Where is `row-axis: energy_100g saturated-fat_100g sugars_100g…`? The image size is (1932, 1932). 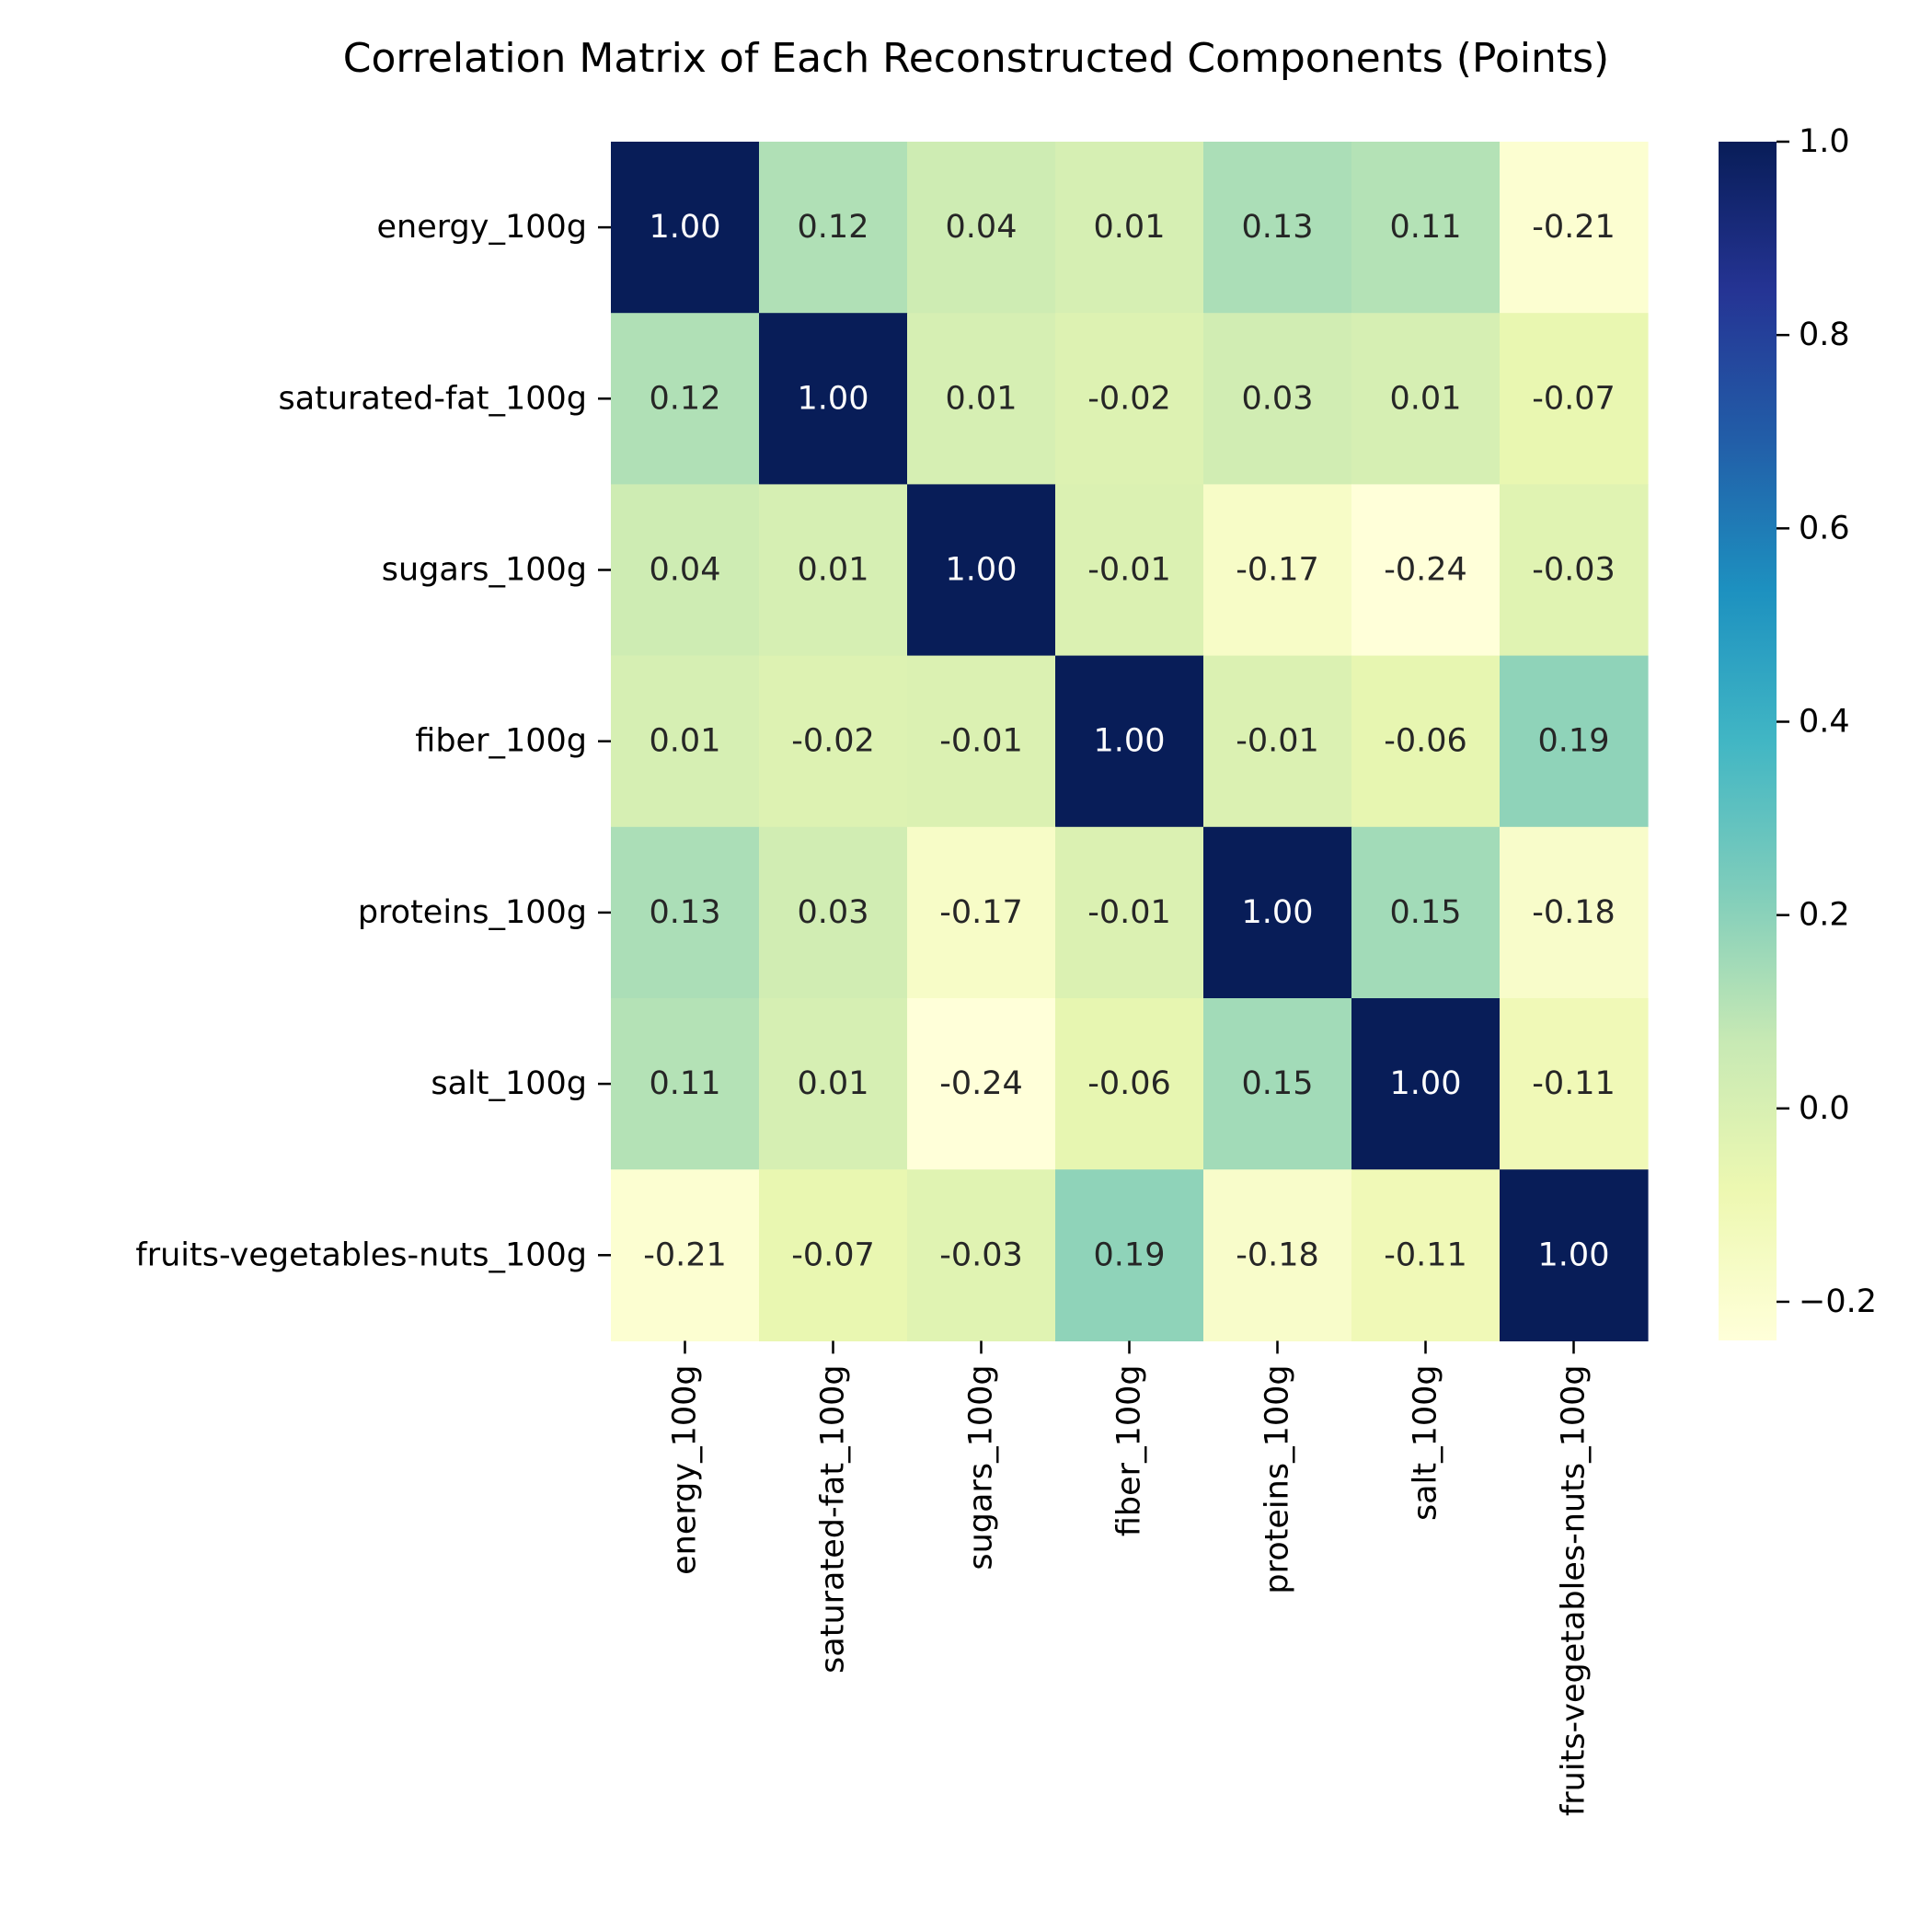 row-axis: energy_100g saturated-fat_100g sugars_100g… is located at coordinates (373, 741).